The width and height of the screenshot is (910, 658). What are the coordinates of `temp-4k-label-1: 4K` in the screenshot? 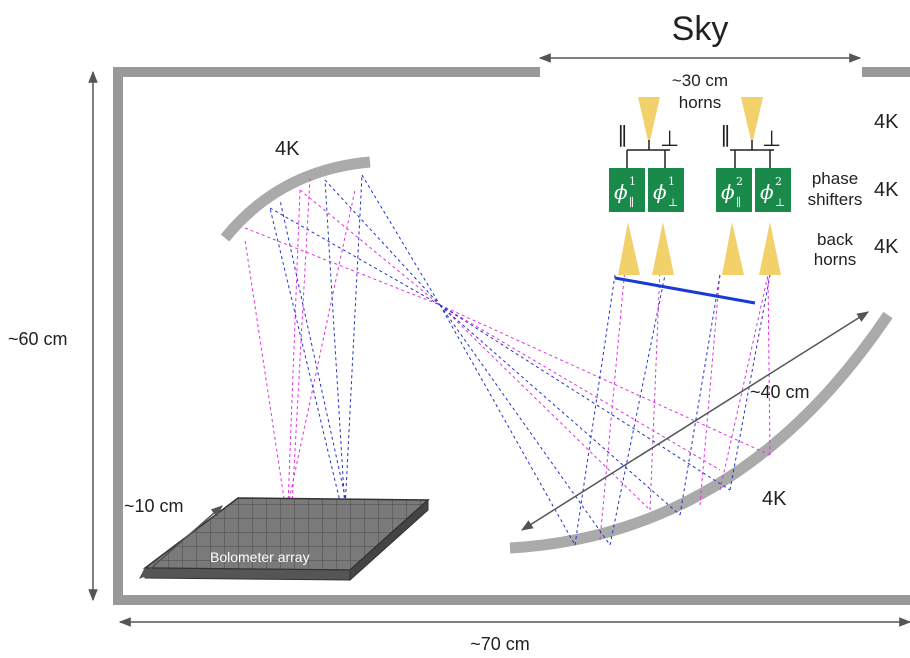 It's located at (886, 122).